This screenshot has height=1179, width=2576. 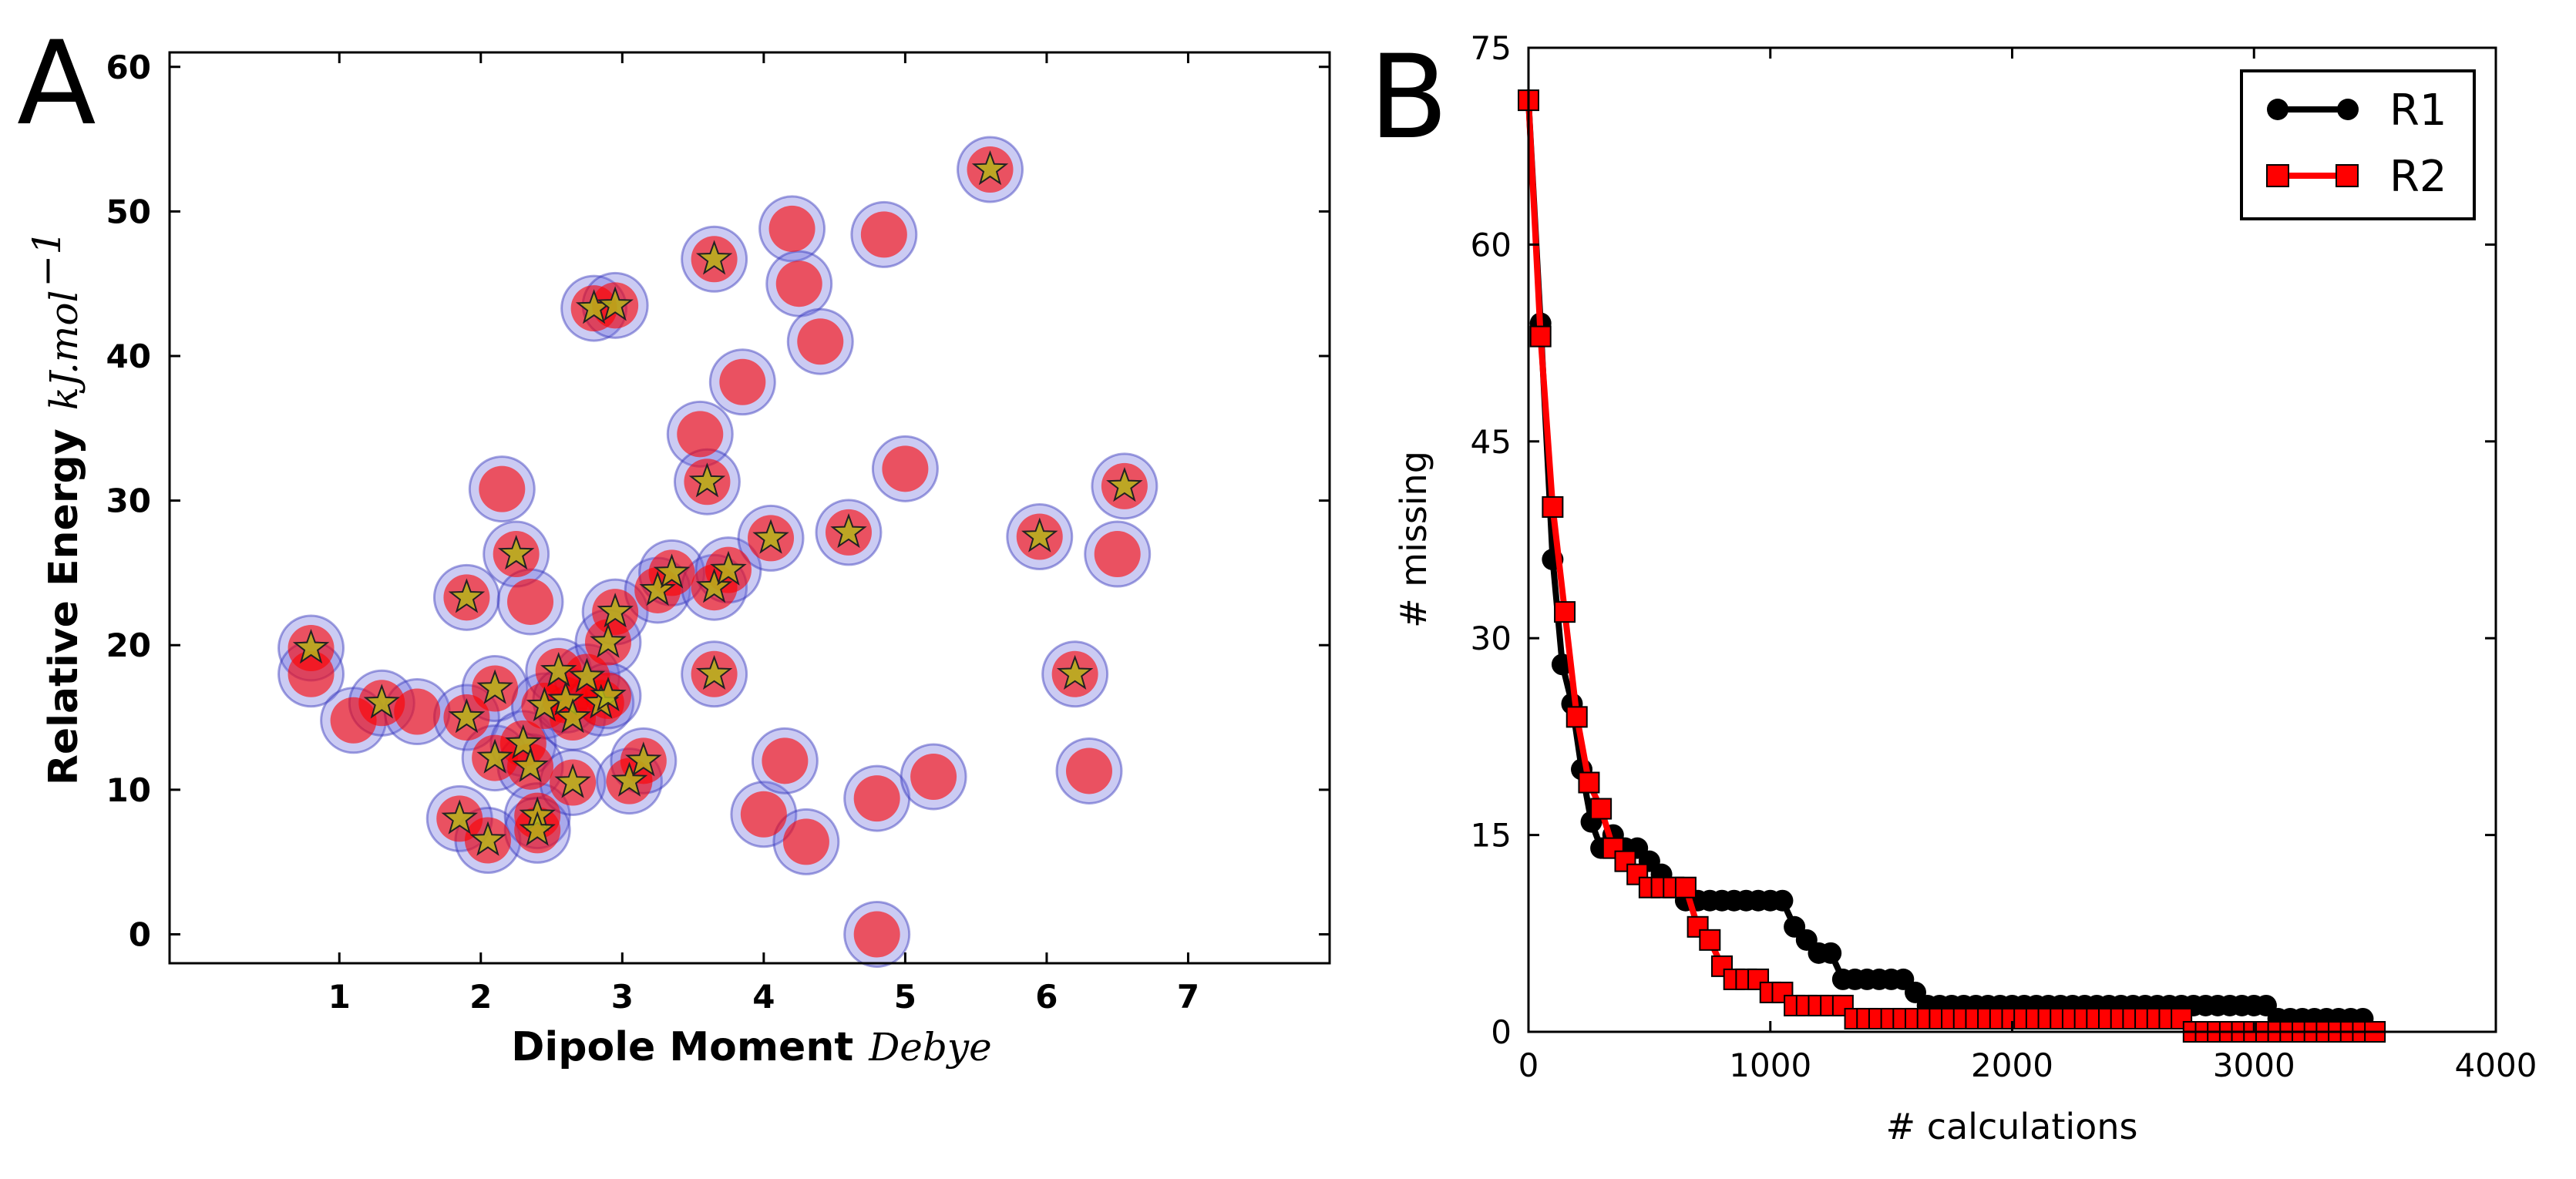 I want to click on scatter-y-tick-label: 20, so click(x=128, y=645).